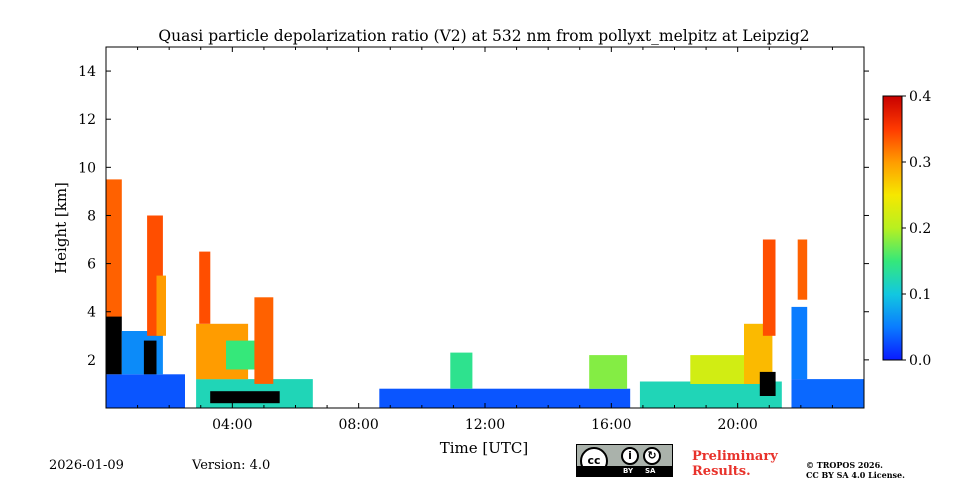 The image size is (960, 480). I want to click on x-tick-label: 04:00, so click(232, 425).